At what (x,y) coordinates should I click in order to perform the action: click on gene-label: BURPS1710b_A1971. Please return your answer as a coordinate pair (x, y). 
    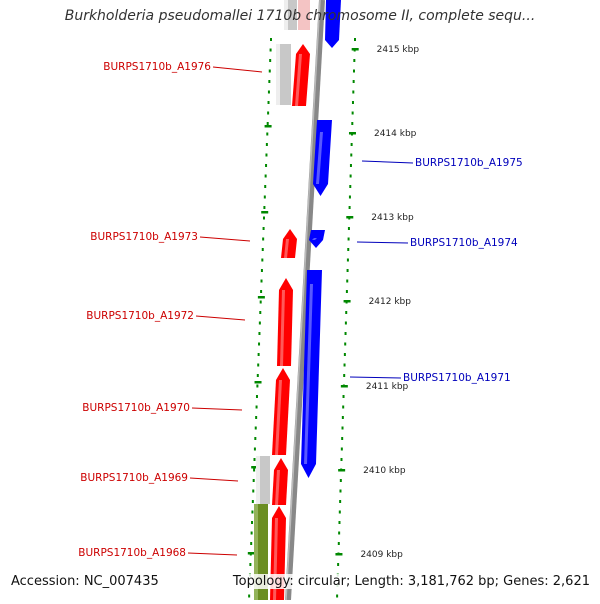
    Looking at the image, I should click on (457, 378).